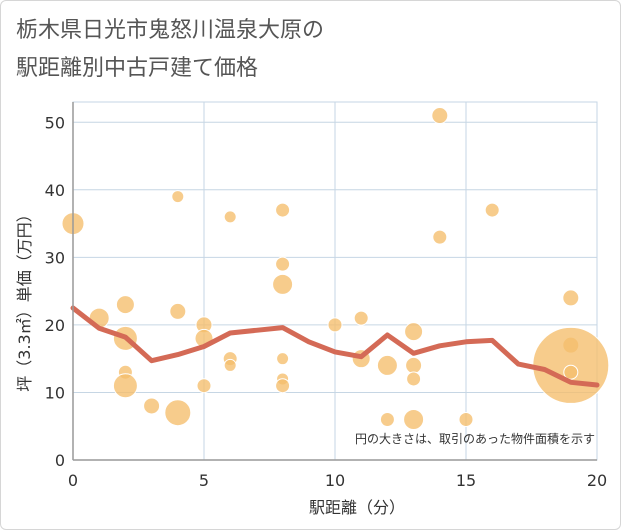 This screenshot has height=530, width=621. Describe the element at coordinates (204, 480) in the screenshot. I see `x-tick-label-1: 5` at that location.